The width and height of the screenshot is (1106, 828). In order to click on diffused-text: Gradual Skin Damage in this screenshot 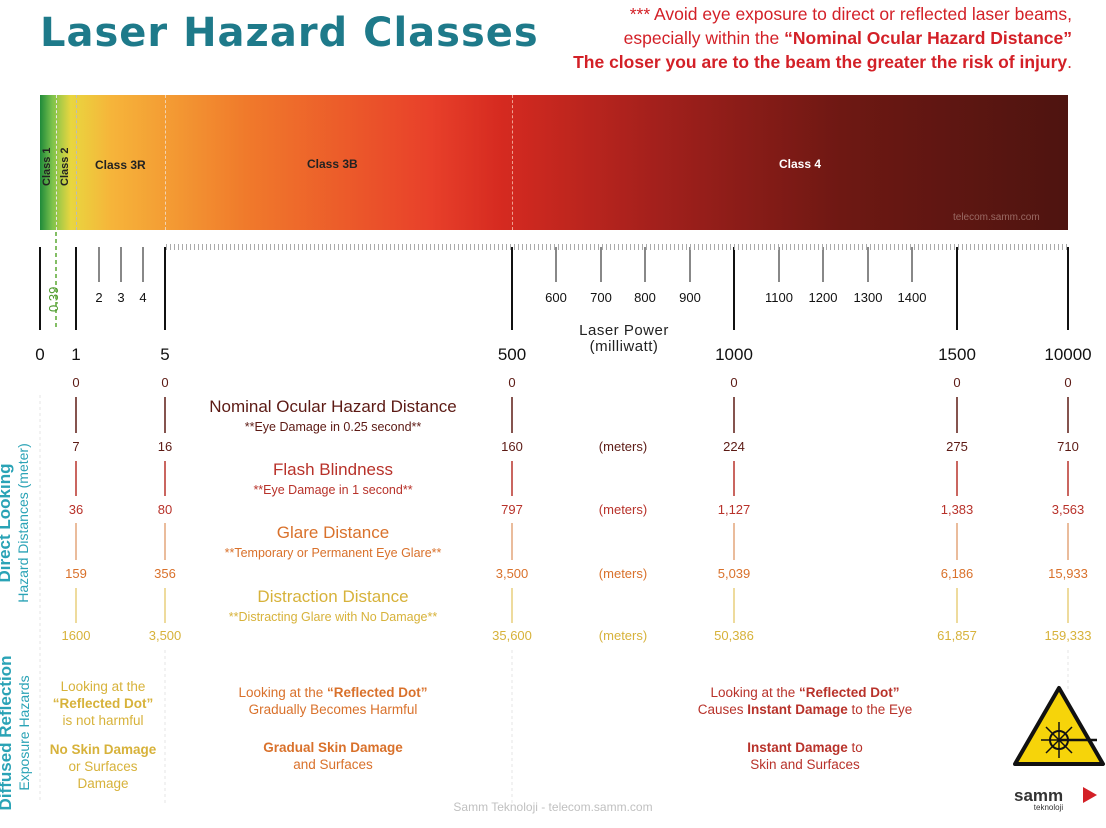, I will do `click(333, 747)`.